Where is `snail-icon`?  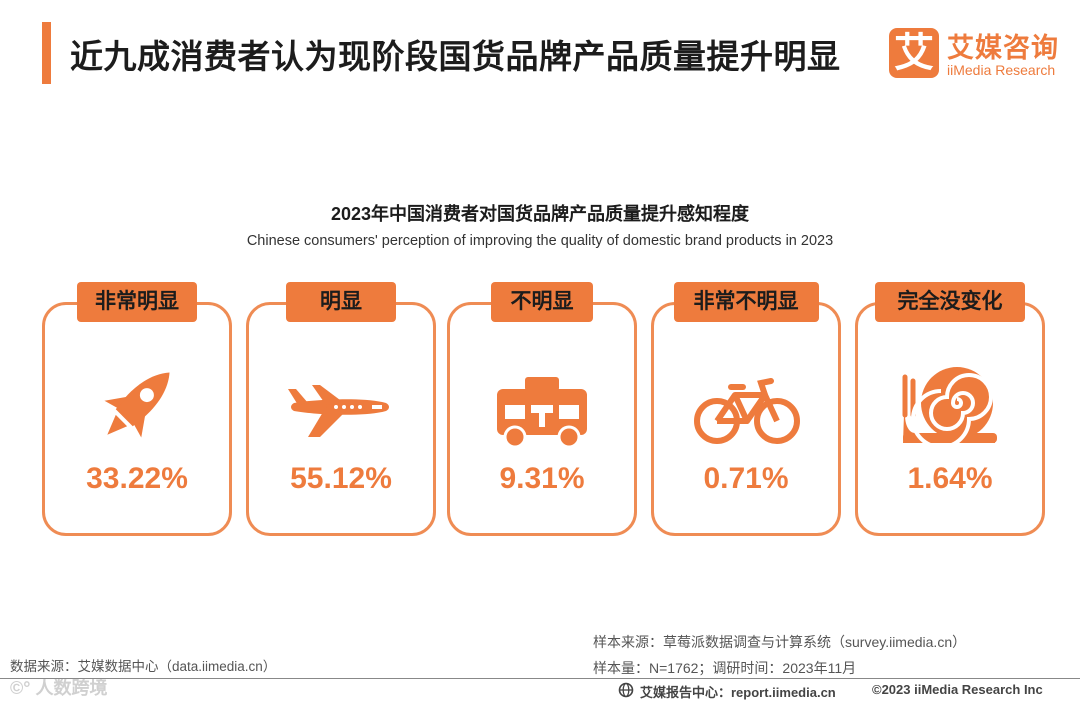
snail-icon is located at coordinates (950, 405).